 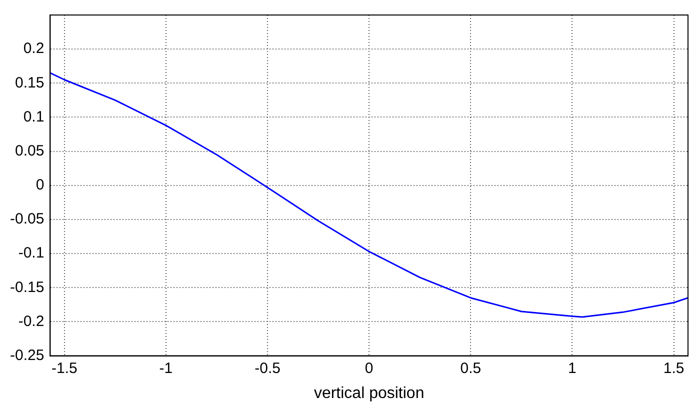 What do you see at coordinates (33, 117) in the screenshot?
I see `y-tick-label: 0.1` at bounding box center [33, 117].